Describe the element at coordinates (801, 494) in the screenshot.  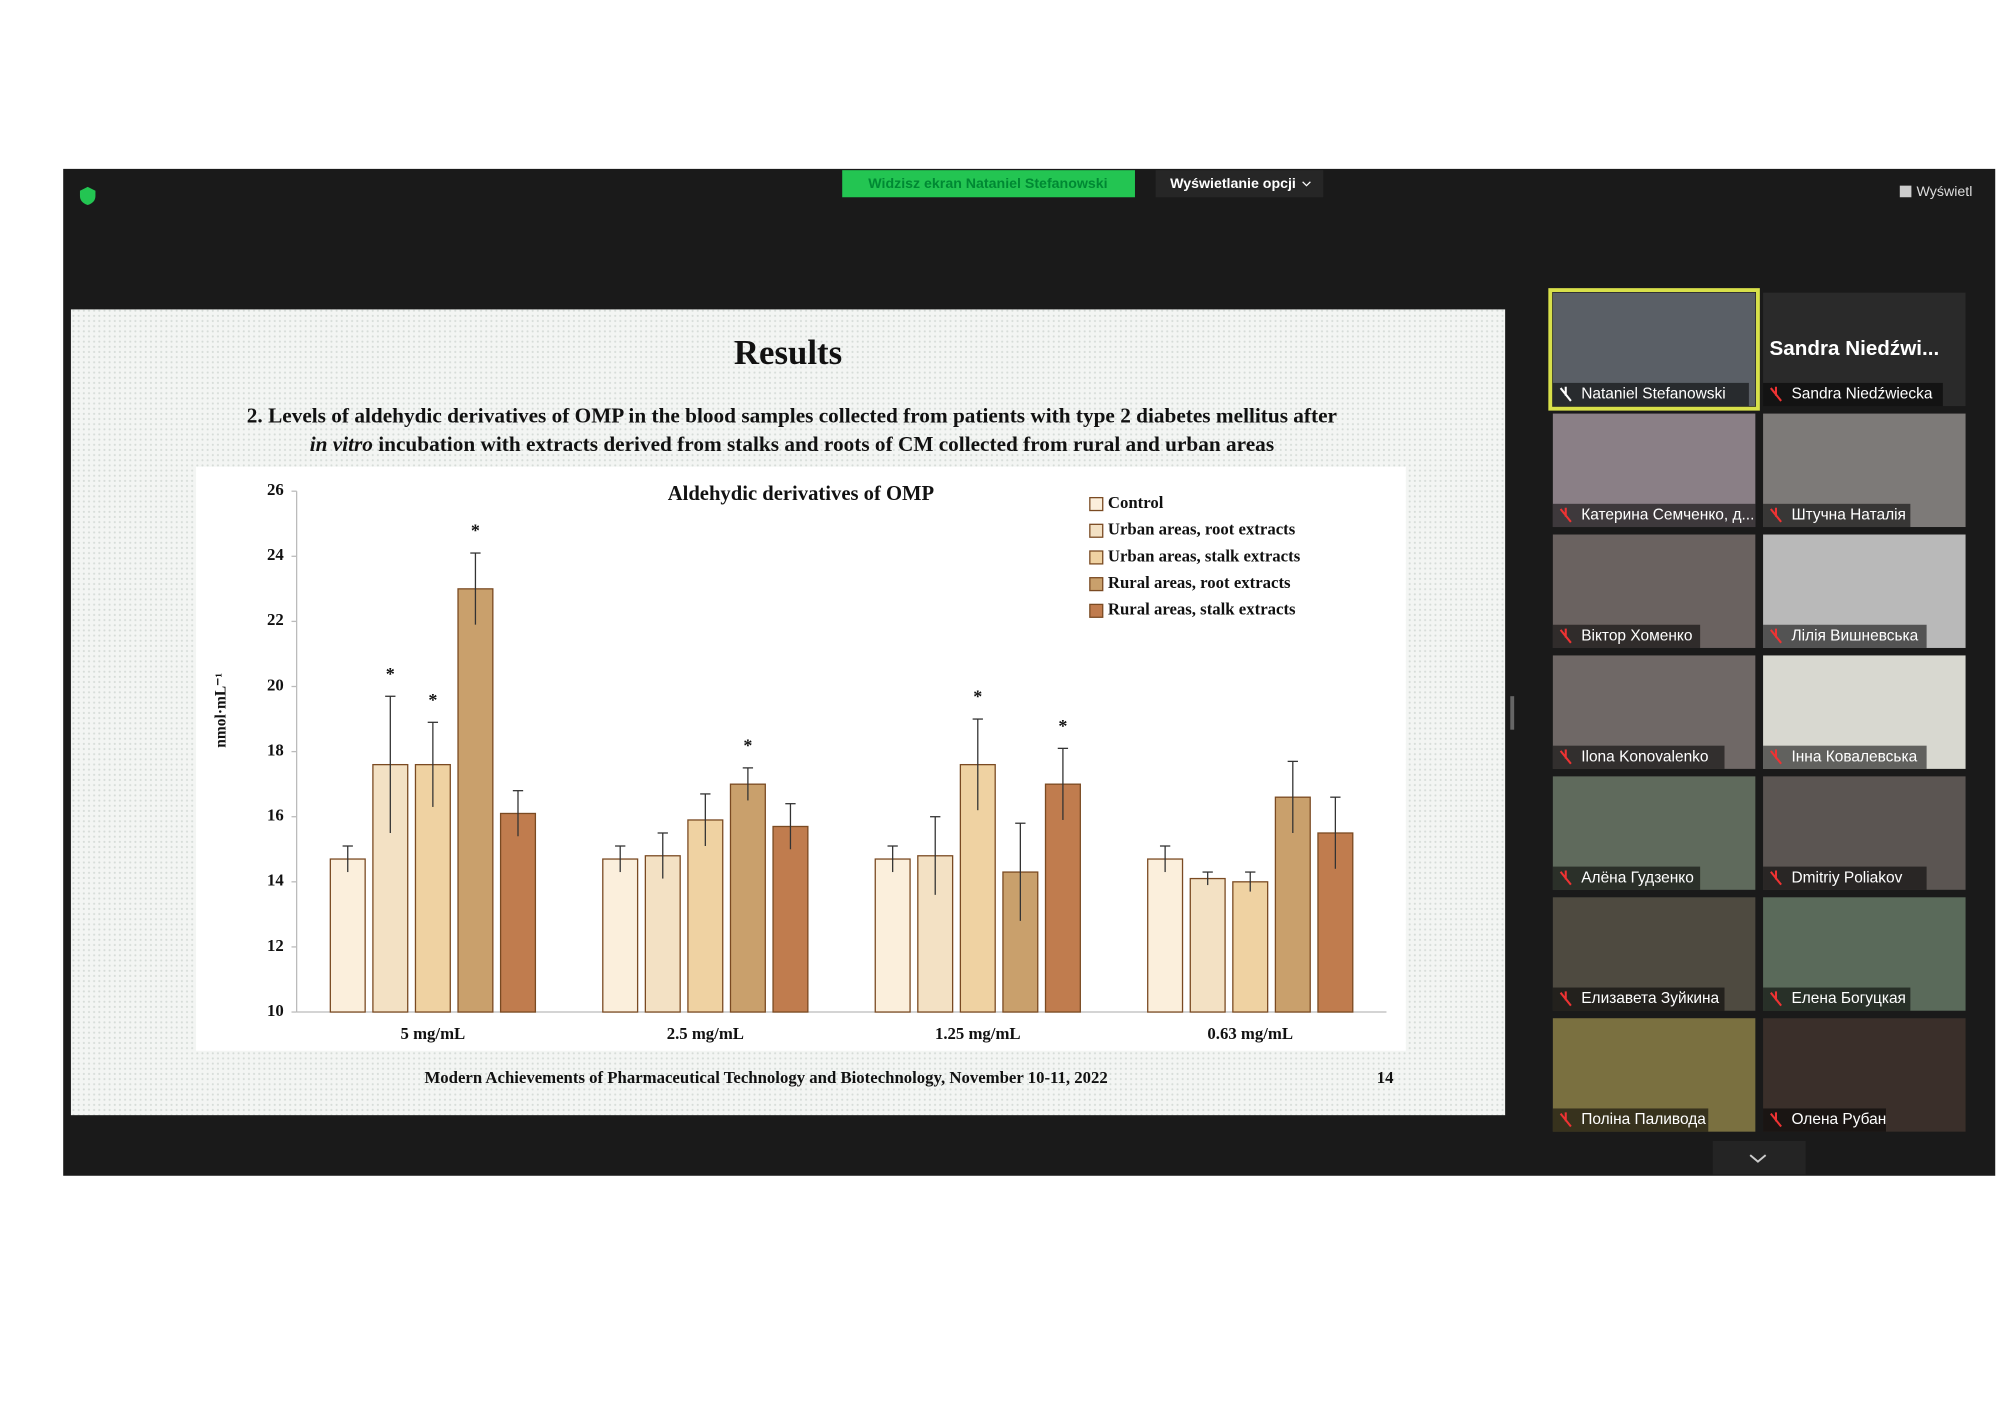
I see `chart-title: Aldehydic derivatives of OMP` at that location.